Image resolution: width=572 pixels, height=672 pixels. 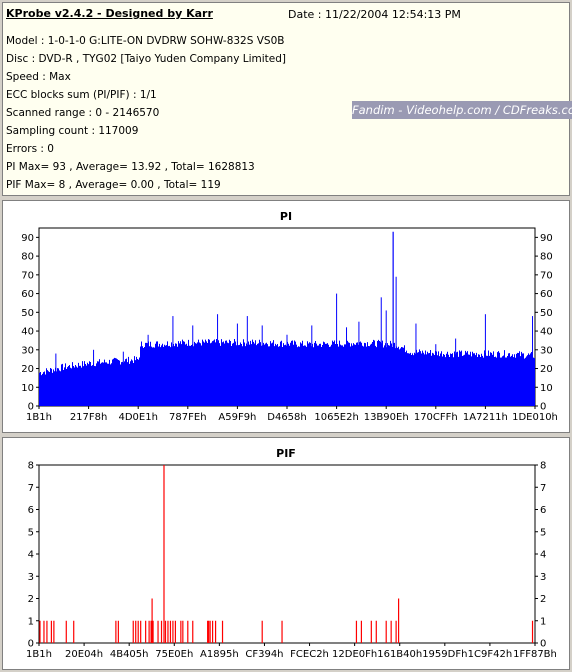 I want to click on pi-ytick-label-left: 80, so click(x=27, y=257).